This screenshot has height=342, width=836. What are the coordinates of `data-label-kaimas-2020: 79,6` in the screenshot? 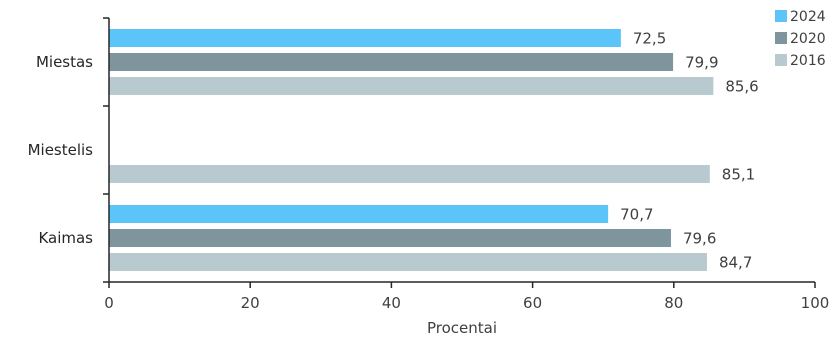 It's located at (699, 239).